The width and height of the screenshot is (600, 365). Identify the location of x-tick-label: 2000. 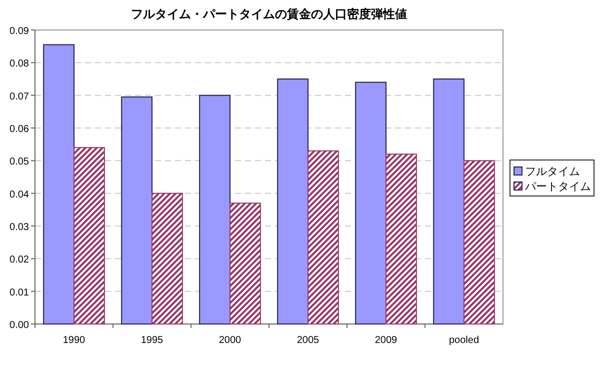
(230, 340).